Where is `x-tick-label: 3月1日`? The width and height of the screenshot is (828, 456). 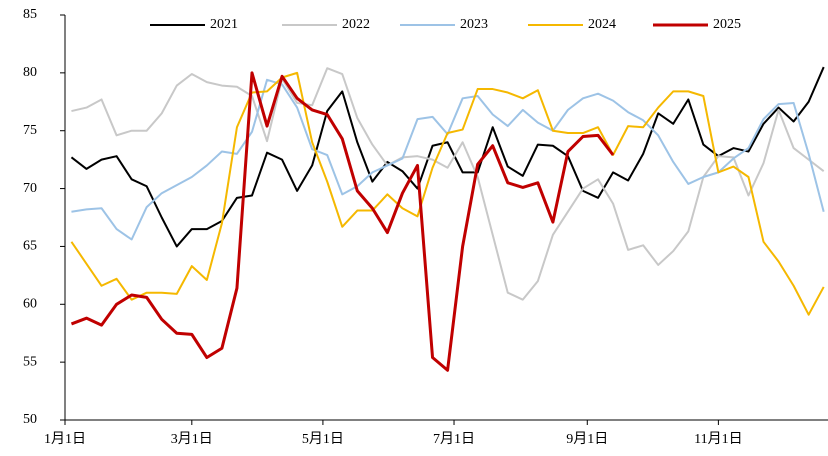
x-tick-label: 3月1日 is located at coordinates (192, 439).